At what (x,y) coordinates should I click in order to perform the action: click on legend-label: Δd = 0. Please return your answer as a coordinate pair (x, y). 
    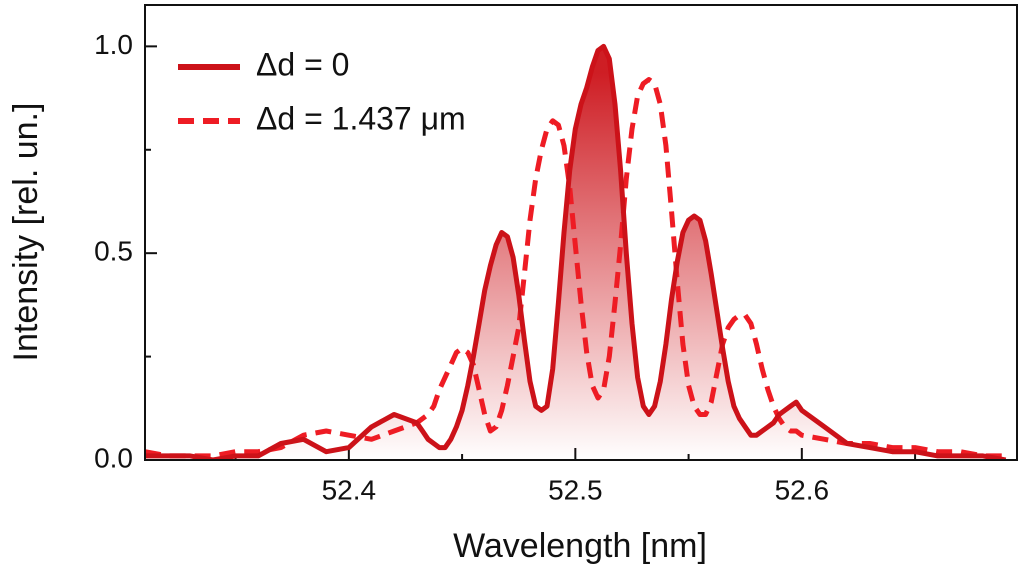
    Looking at the image, I should click on (302, 64).